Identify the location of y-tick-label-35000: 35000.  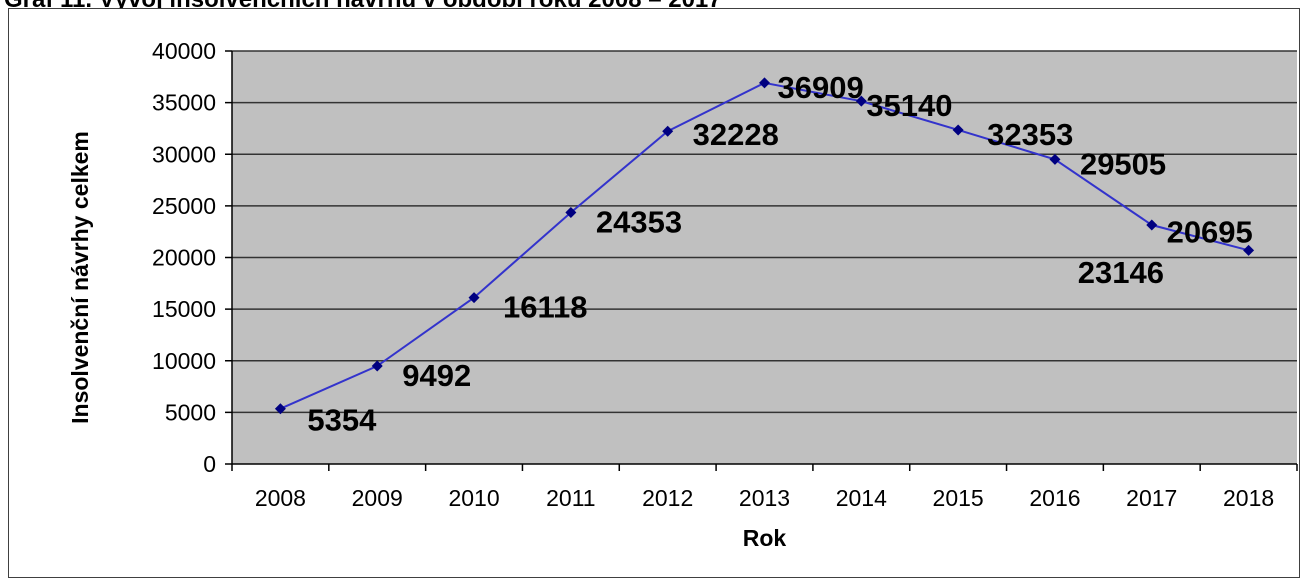
(184, 103).